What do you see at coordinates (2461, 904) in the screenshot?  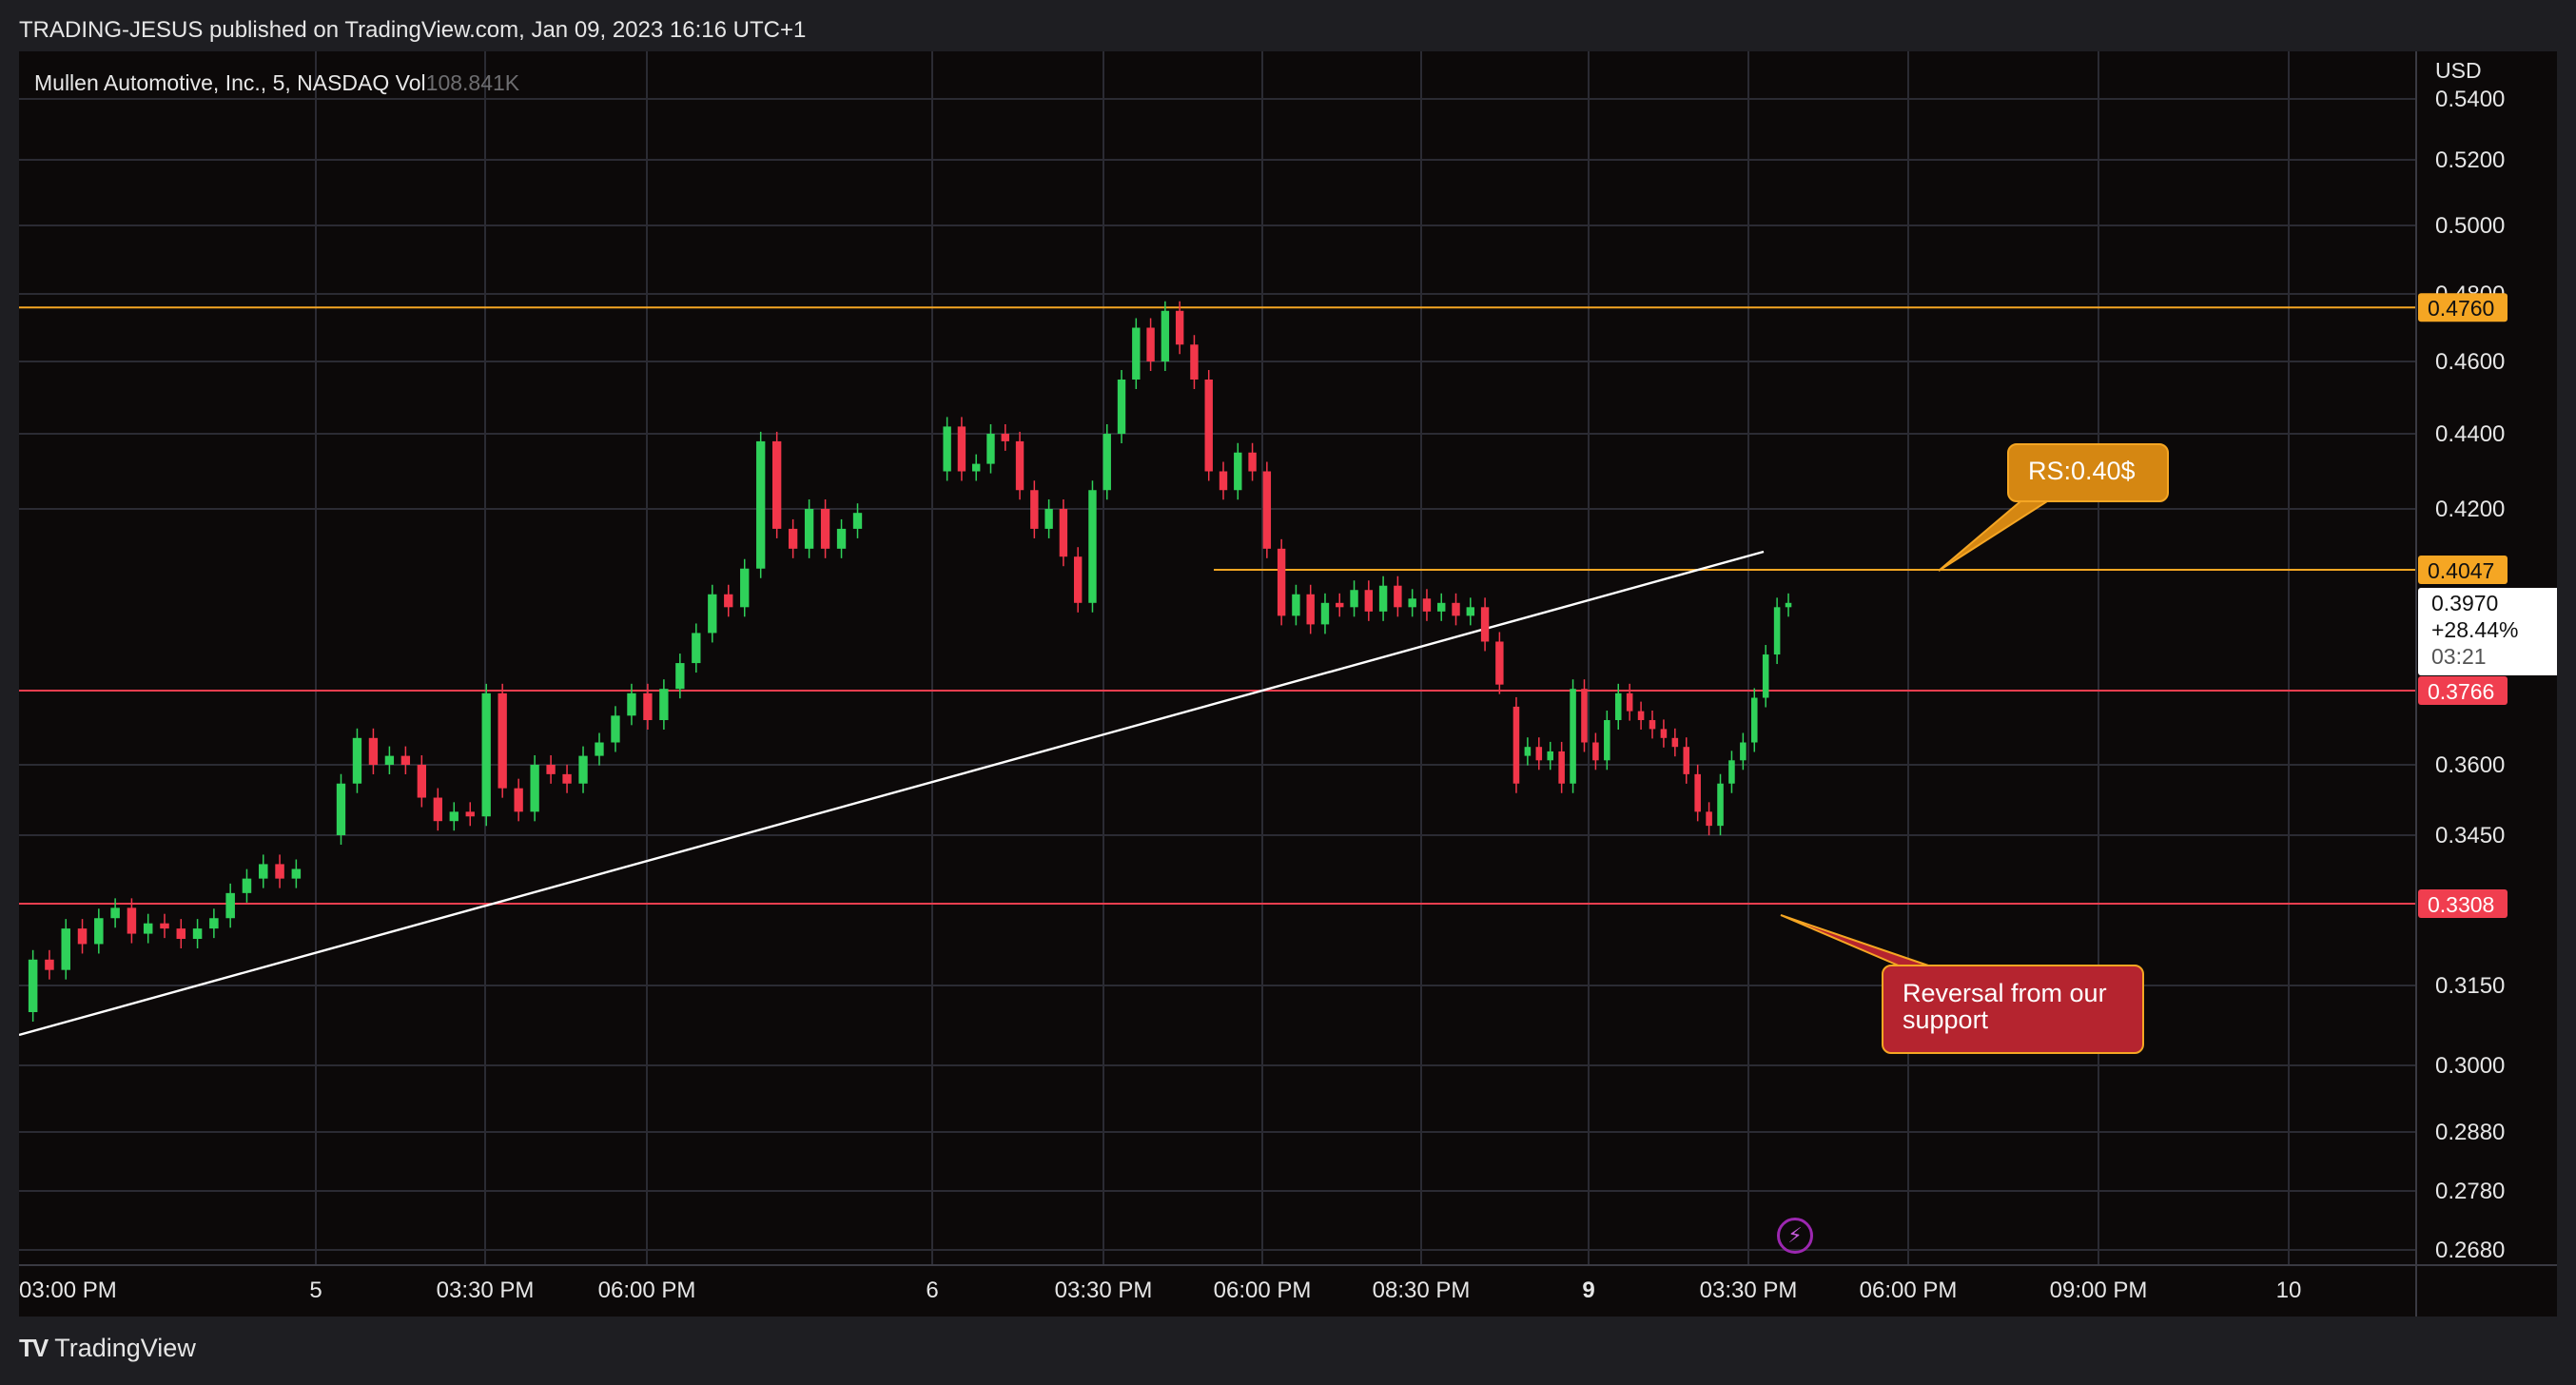 I see `level-badge-label: 0.3308` at bounding box center [2461, 904].